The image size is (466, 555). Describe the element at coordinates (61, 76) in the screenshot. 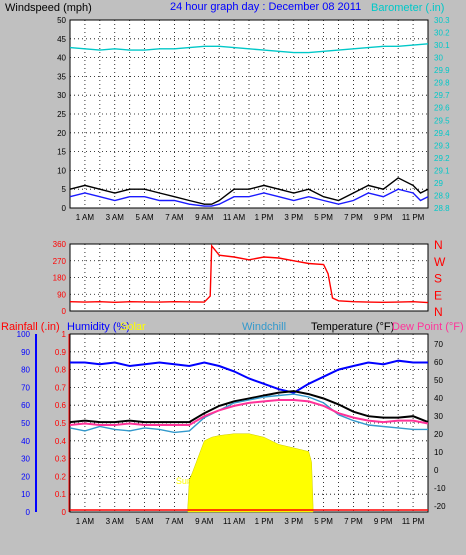

I see `y-tick-label: 35` at that location.